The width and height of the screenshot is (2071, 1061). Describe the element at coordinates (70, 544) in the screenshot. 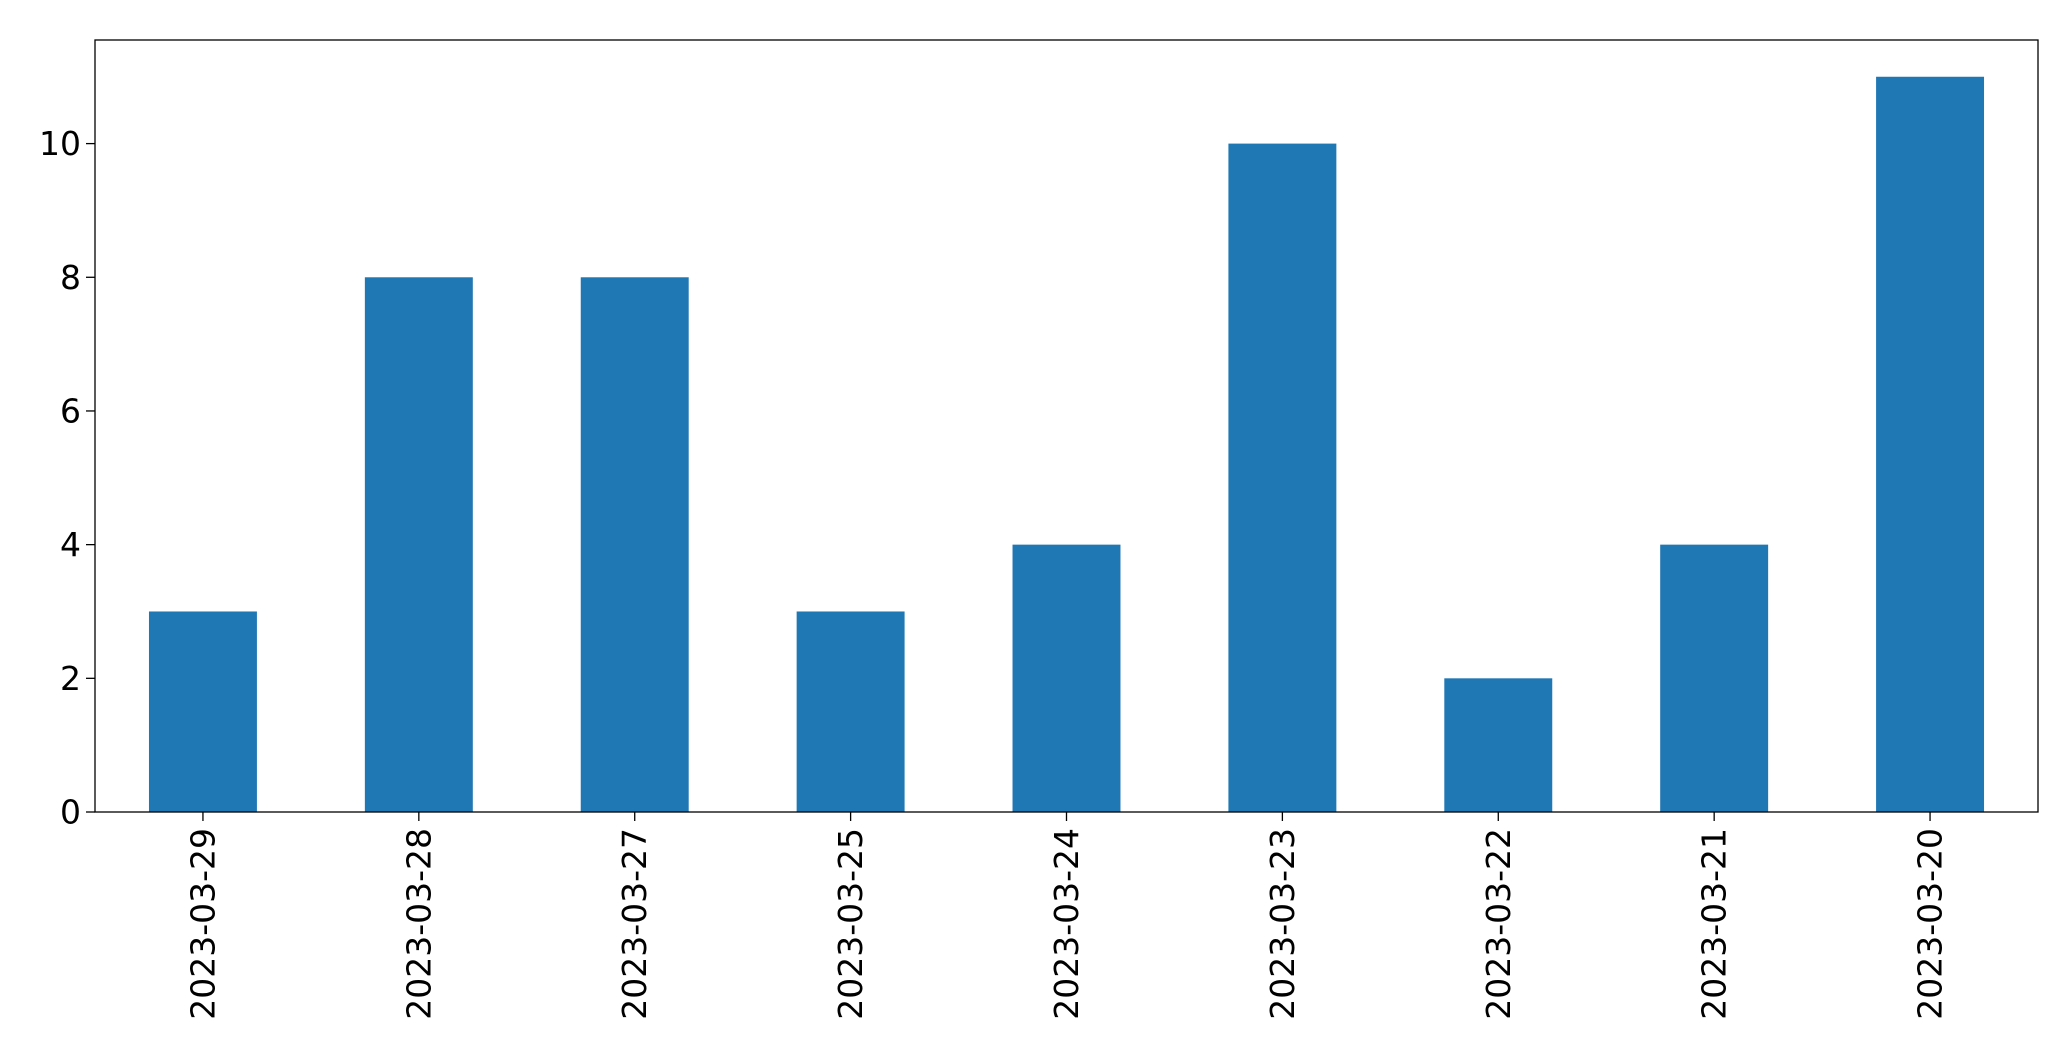

I see `y-tick-label: 4` at that location.